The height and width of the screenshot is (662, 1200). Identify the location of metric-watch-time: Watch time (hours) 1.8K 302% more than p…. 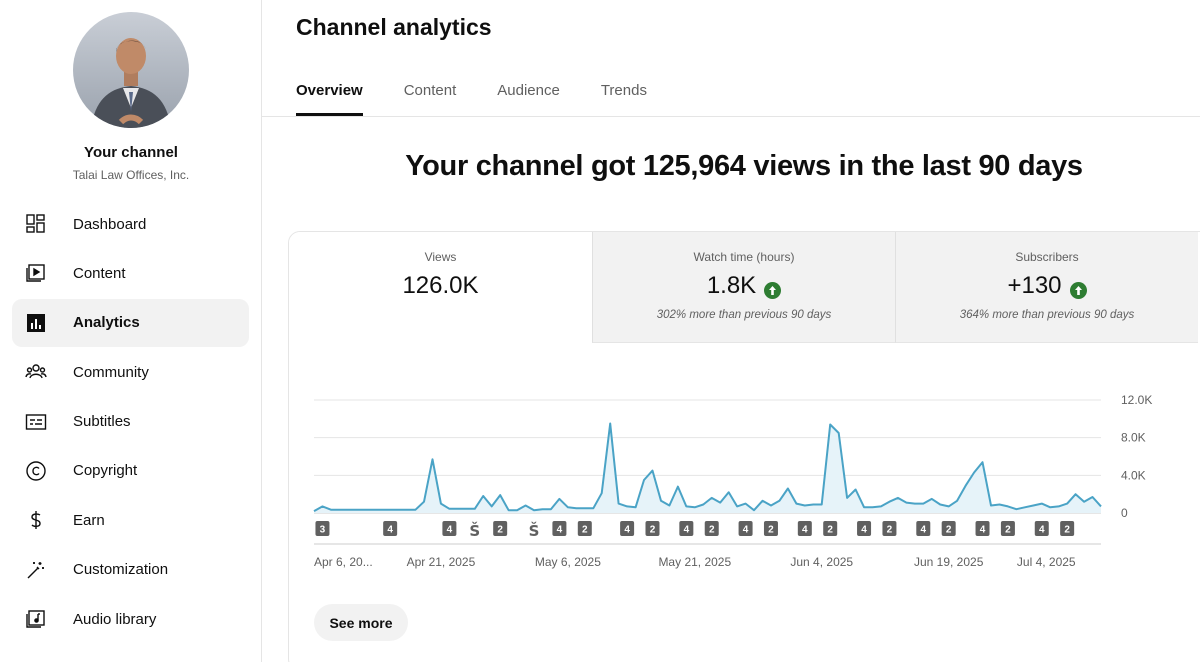
(743, 287).